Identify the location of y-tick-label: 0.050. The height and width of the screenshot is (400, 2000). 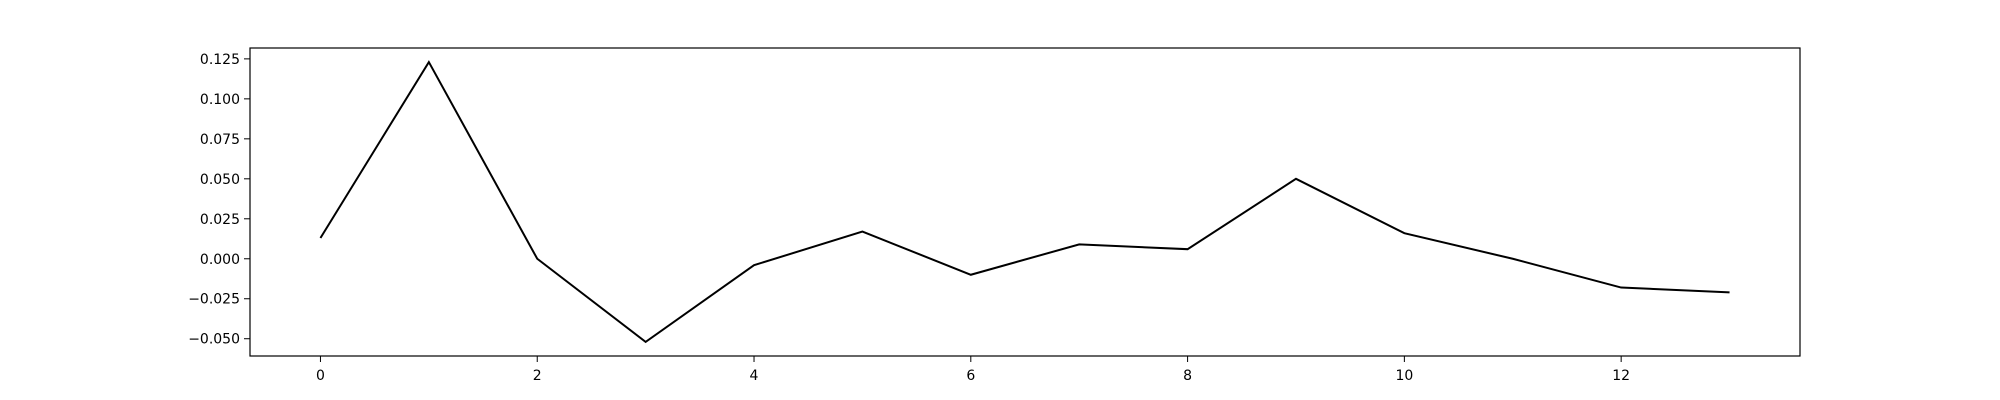
(220, 180).